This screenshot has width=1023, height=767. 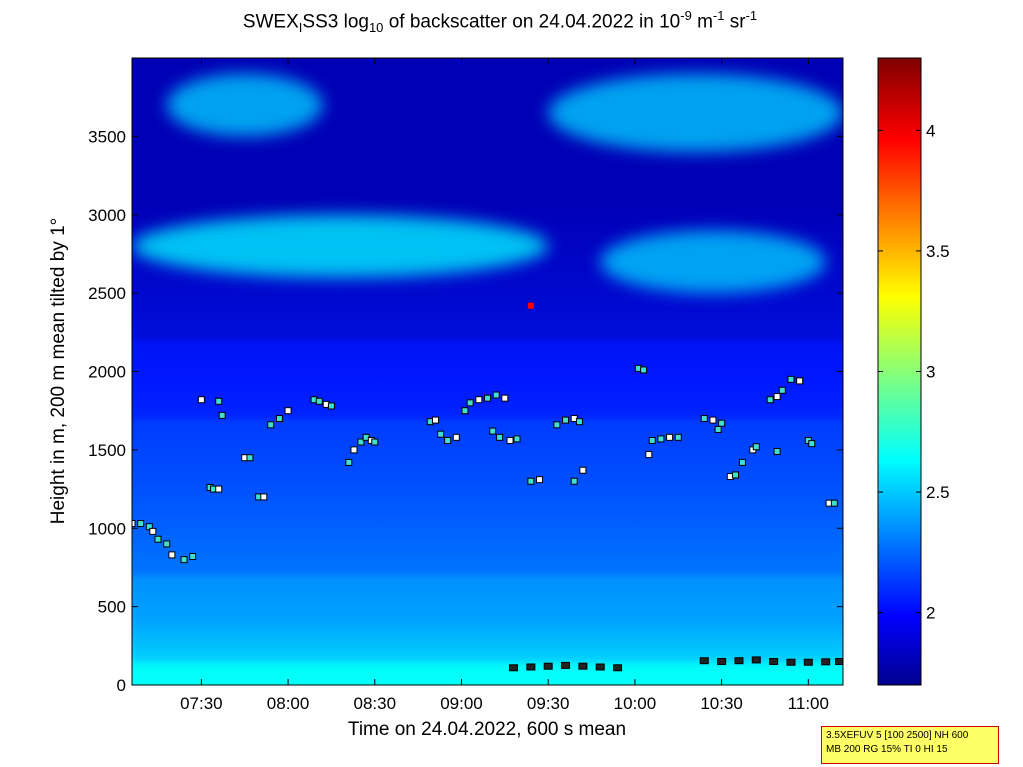 What do you see at coordinates (530, 305) in the screenshot?
I see `outlier-marker` at bounding box center [530, 305].